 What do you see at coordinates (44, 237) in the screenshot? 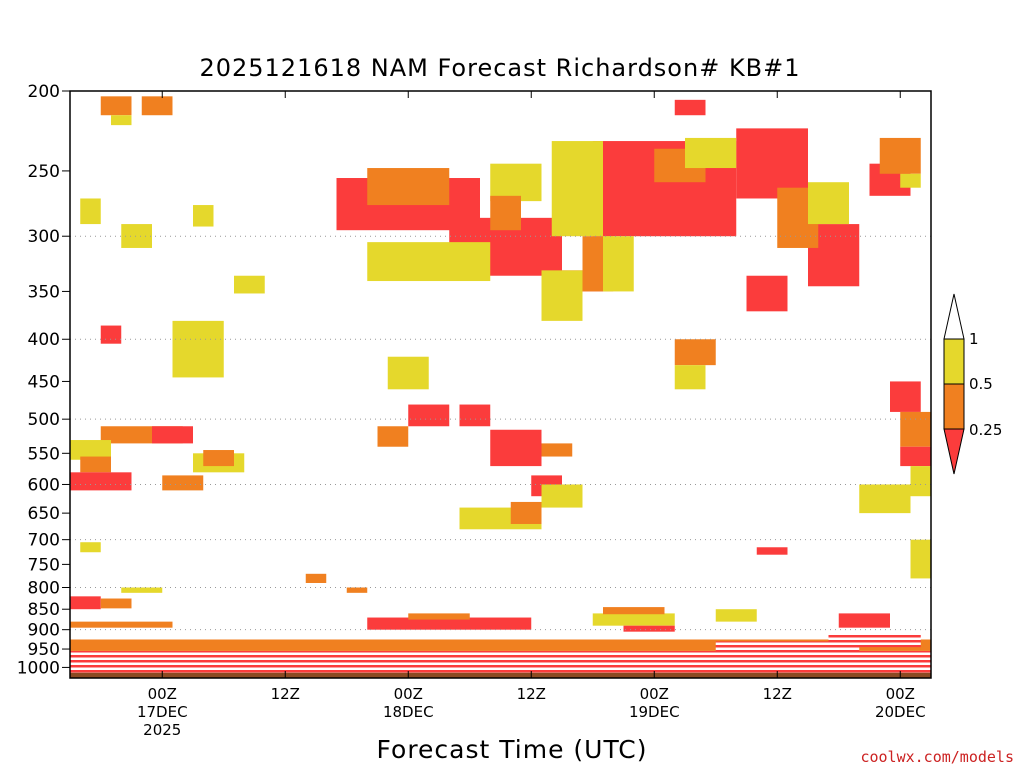
I see `y-tick-label: 300` at bounding box center [44, 237].